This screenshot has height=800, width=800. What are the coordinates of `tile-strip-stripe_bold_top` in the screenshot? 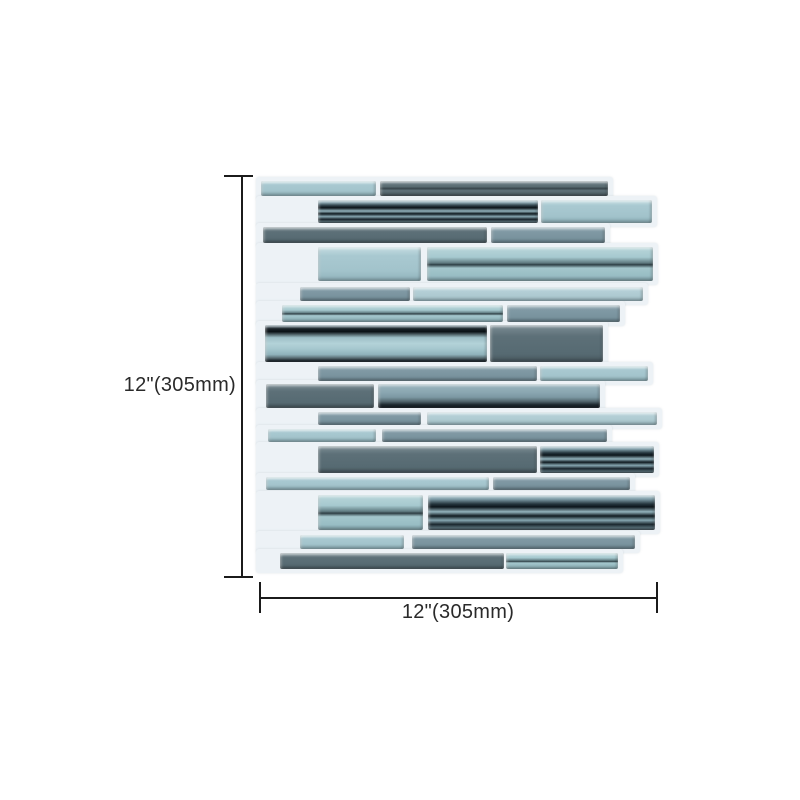 It's located at (376, 343).